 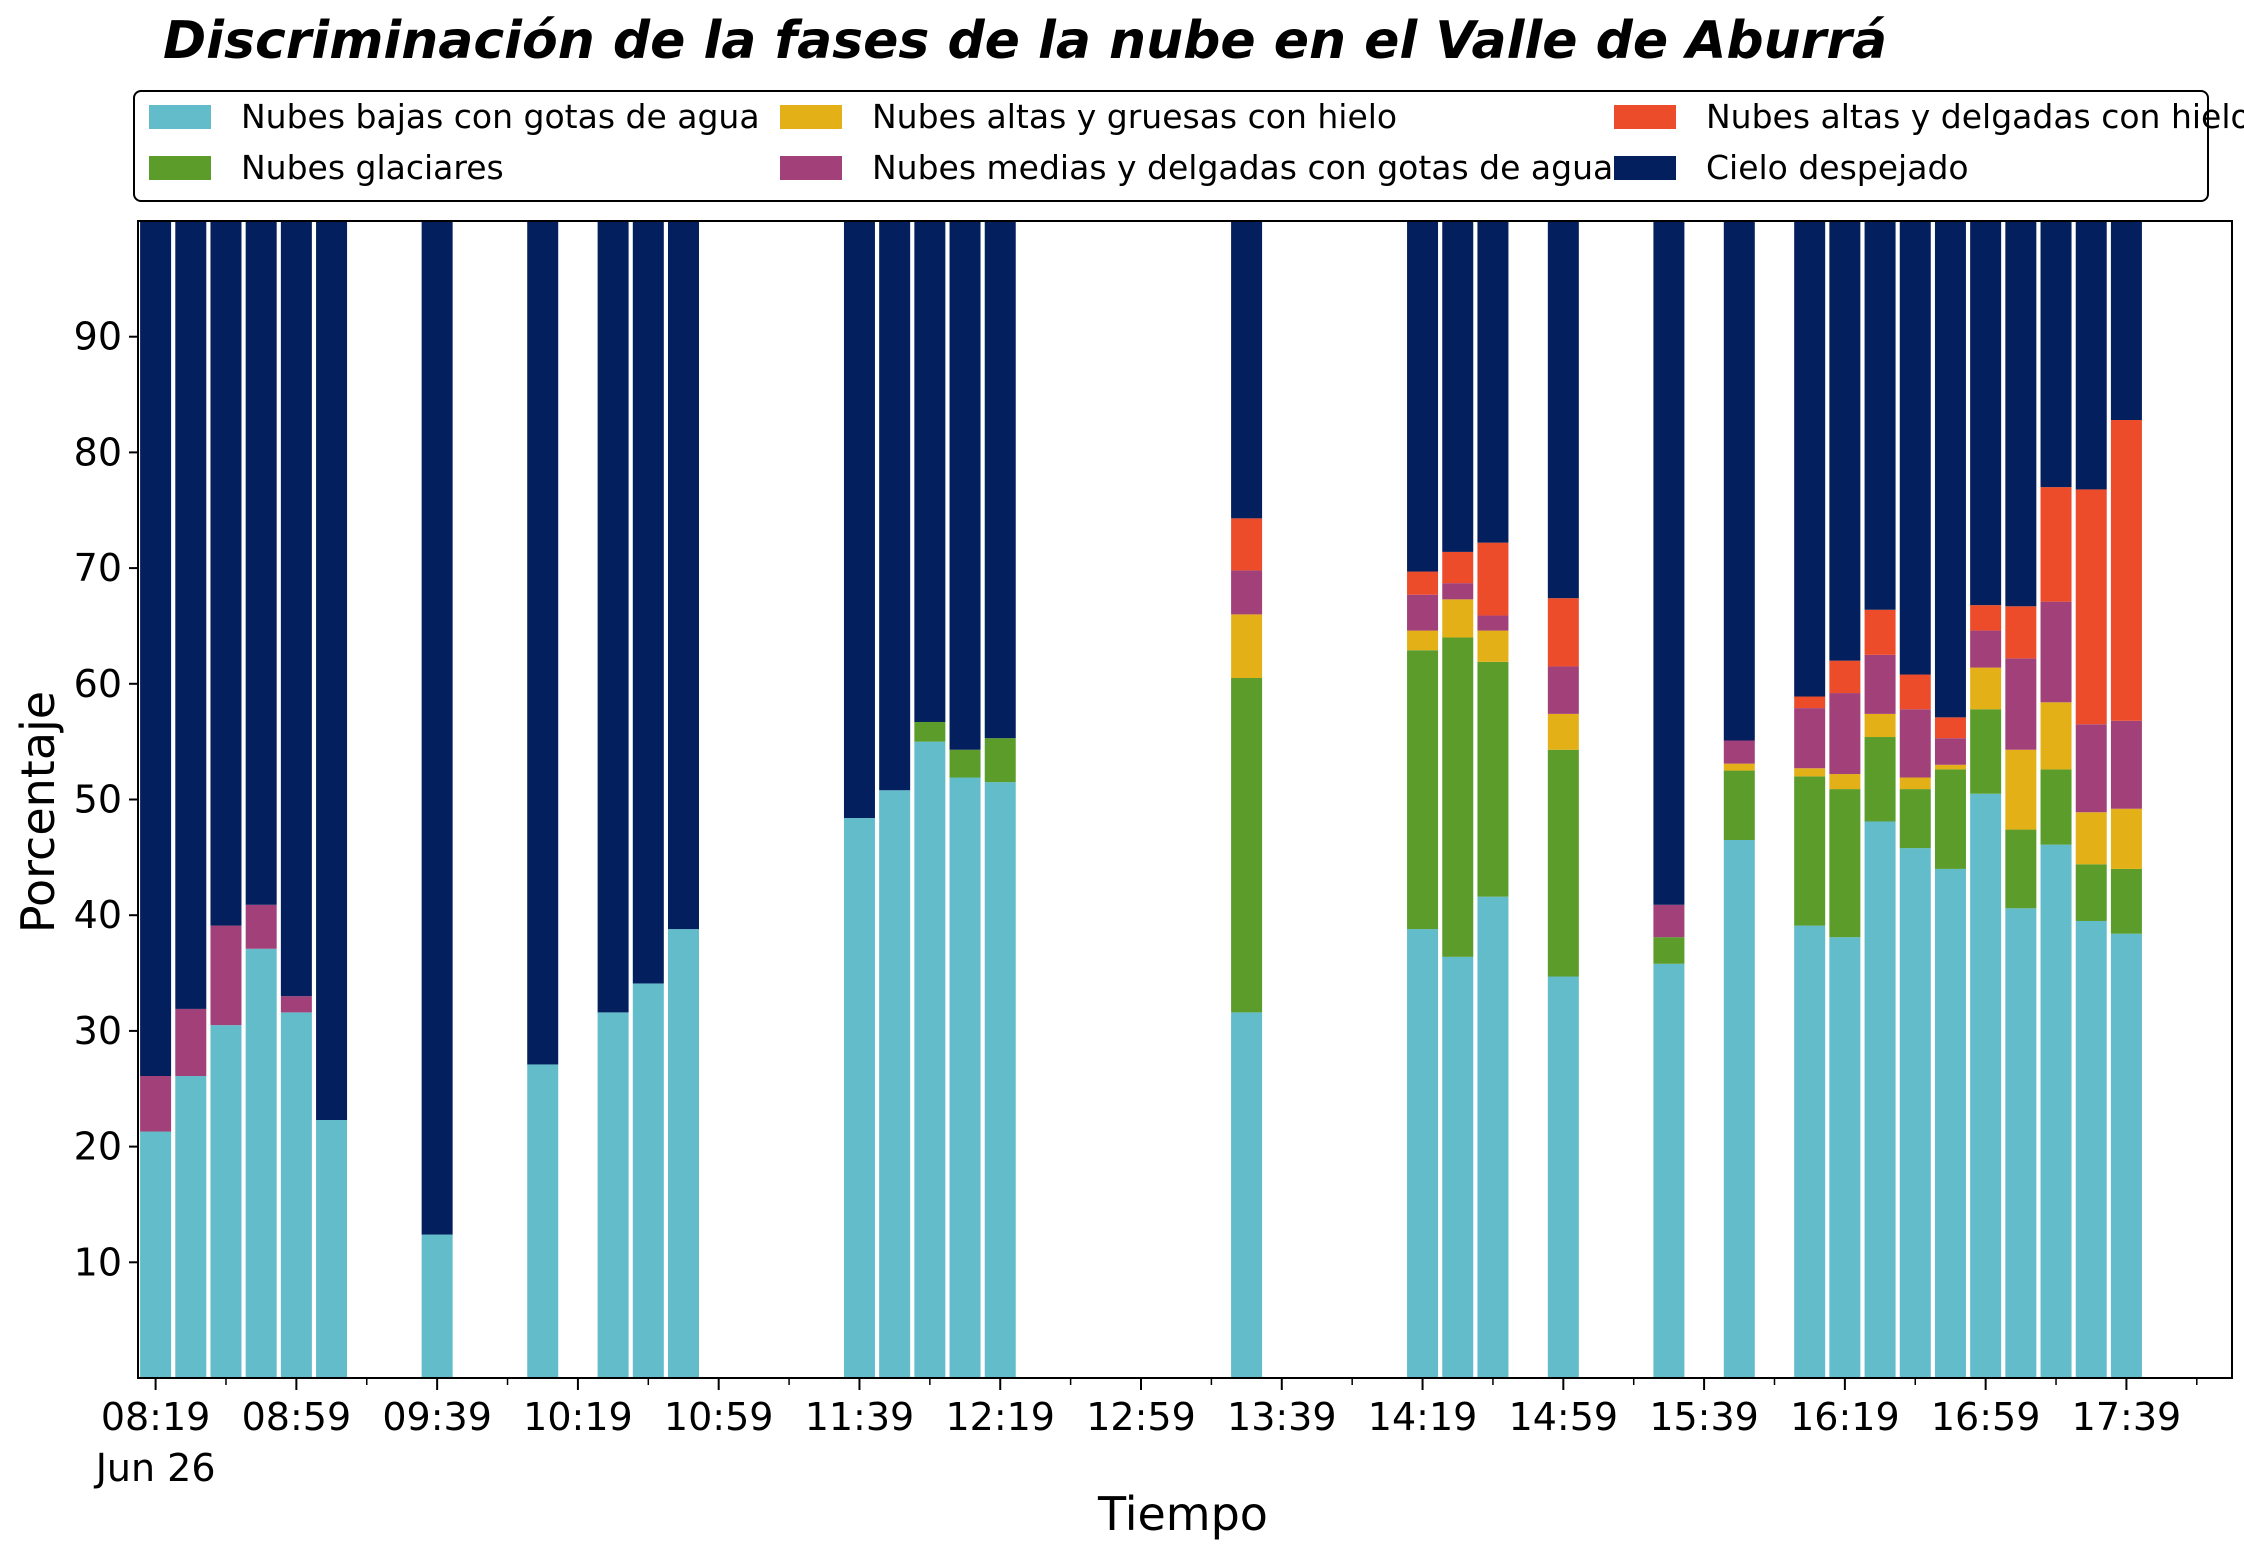 What do you see at coordinates (2056, 1111) in the screenshot?
I see `bar-segment-1719-s0` at bounding box center [2056, 1111].